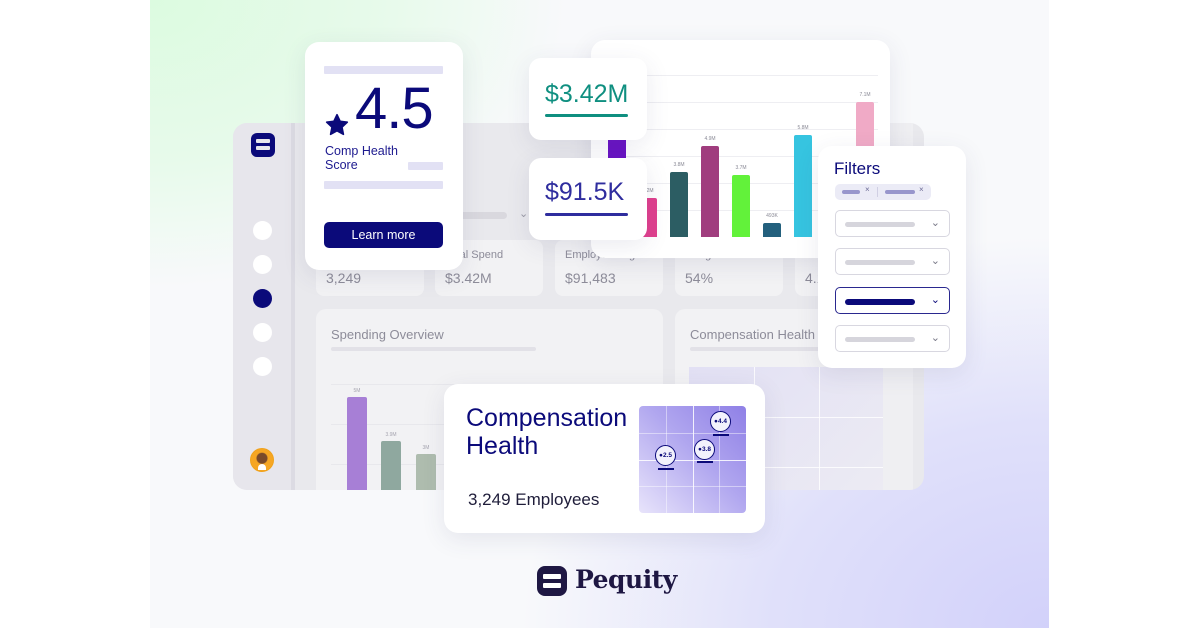 The width and height of the screenshot is (1200, 628). Describe the element at coordinates (502, 446) in the screenshot. I see `title-line-2: Health` at that location.